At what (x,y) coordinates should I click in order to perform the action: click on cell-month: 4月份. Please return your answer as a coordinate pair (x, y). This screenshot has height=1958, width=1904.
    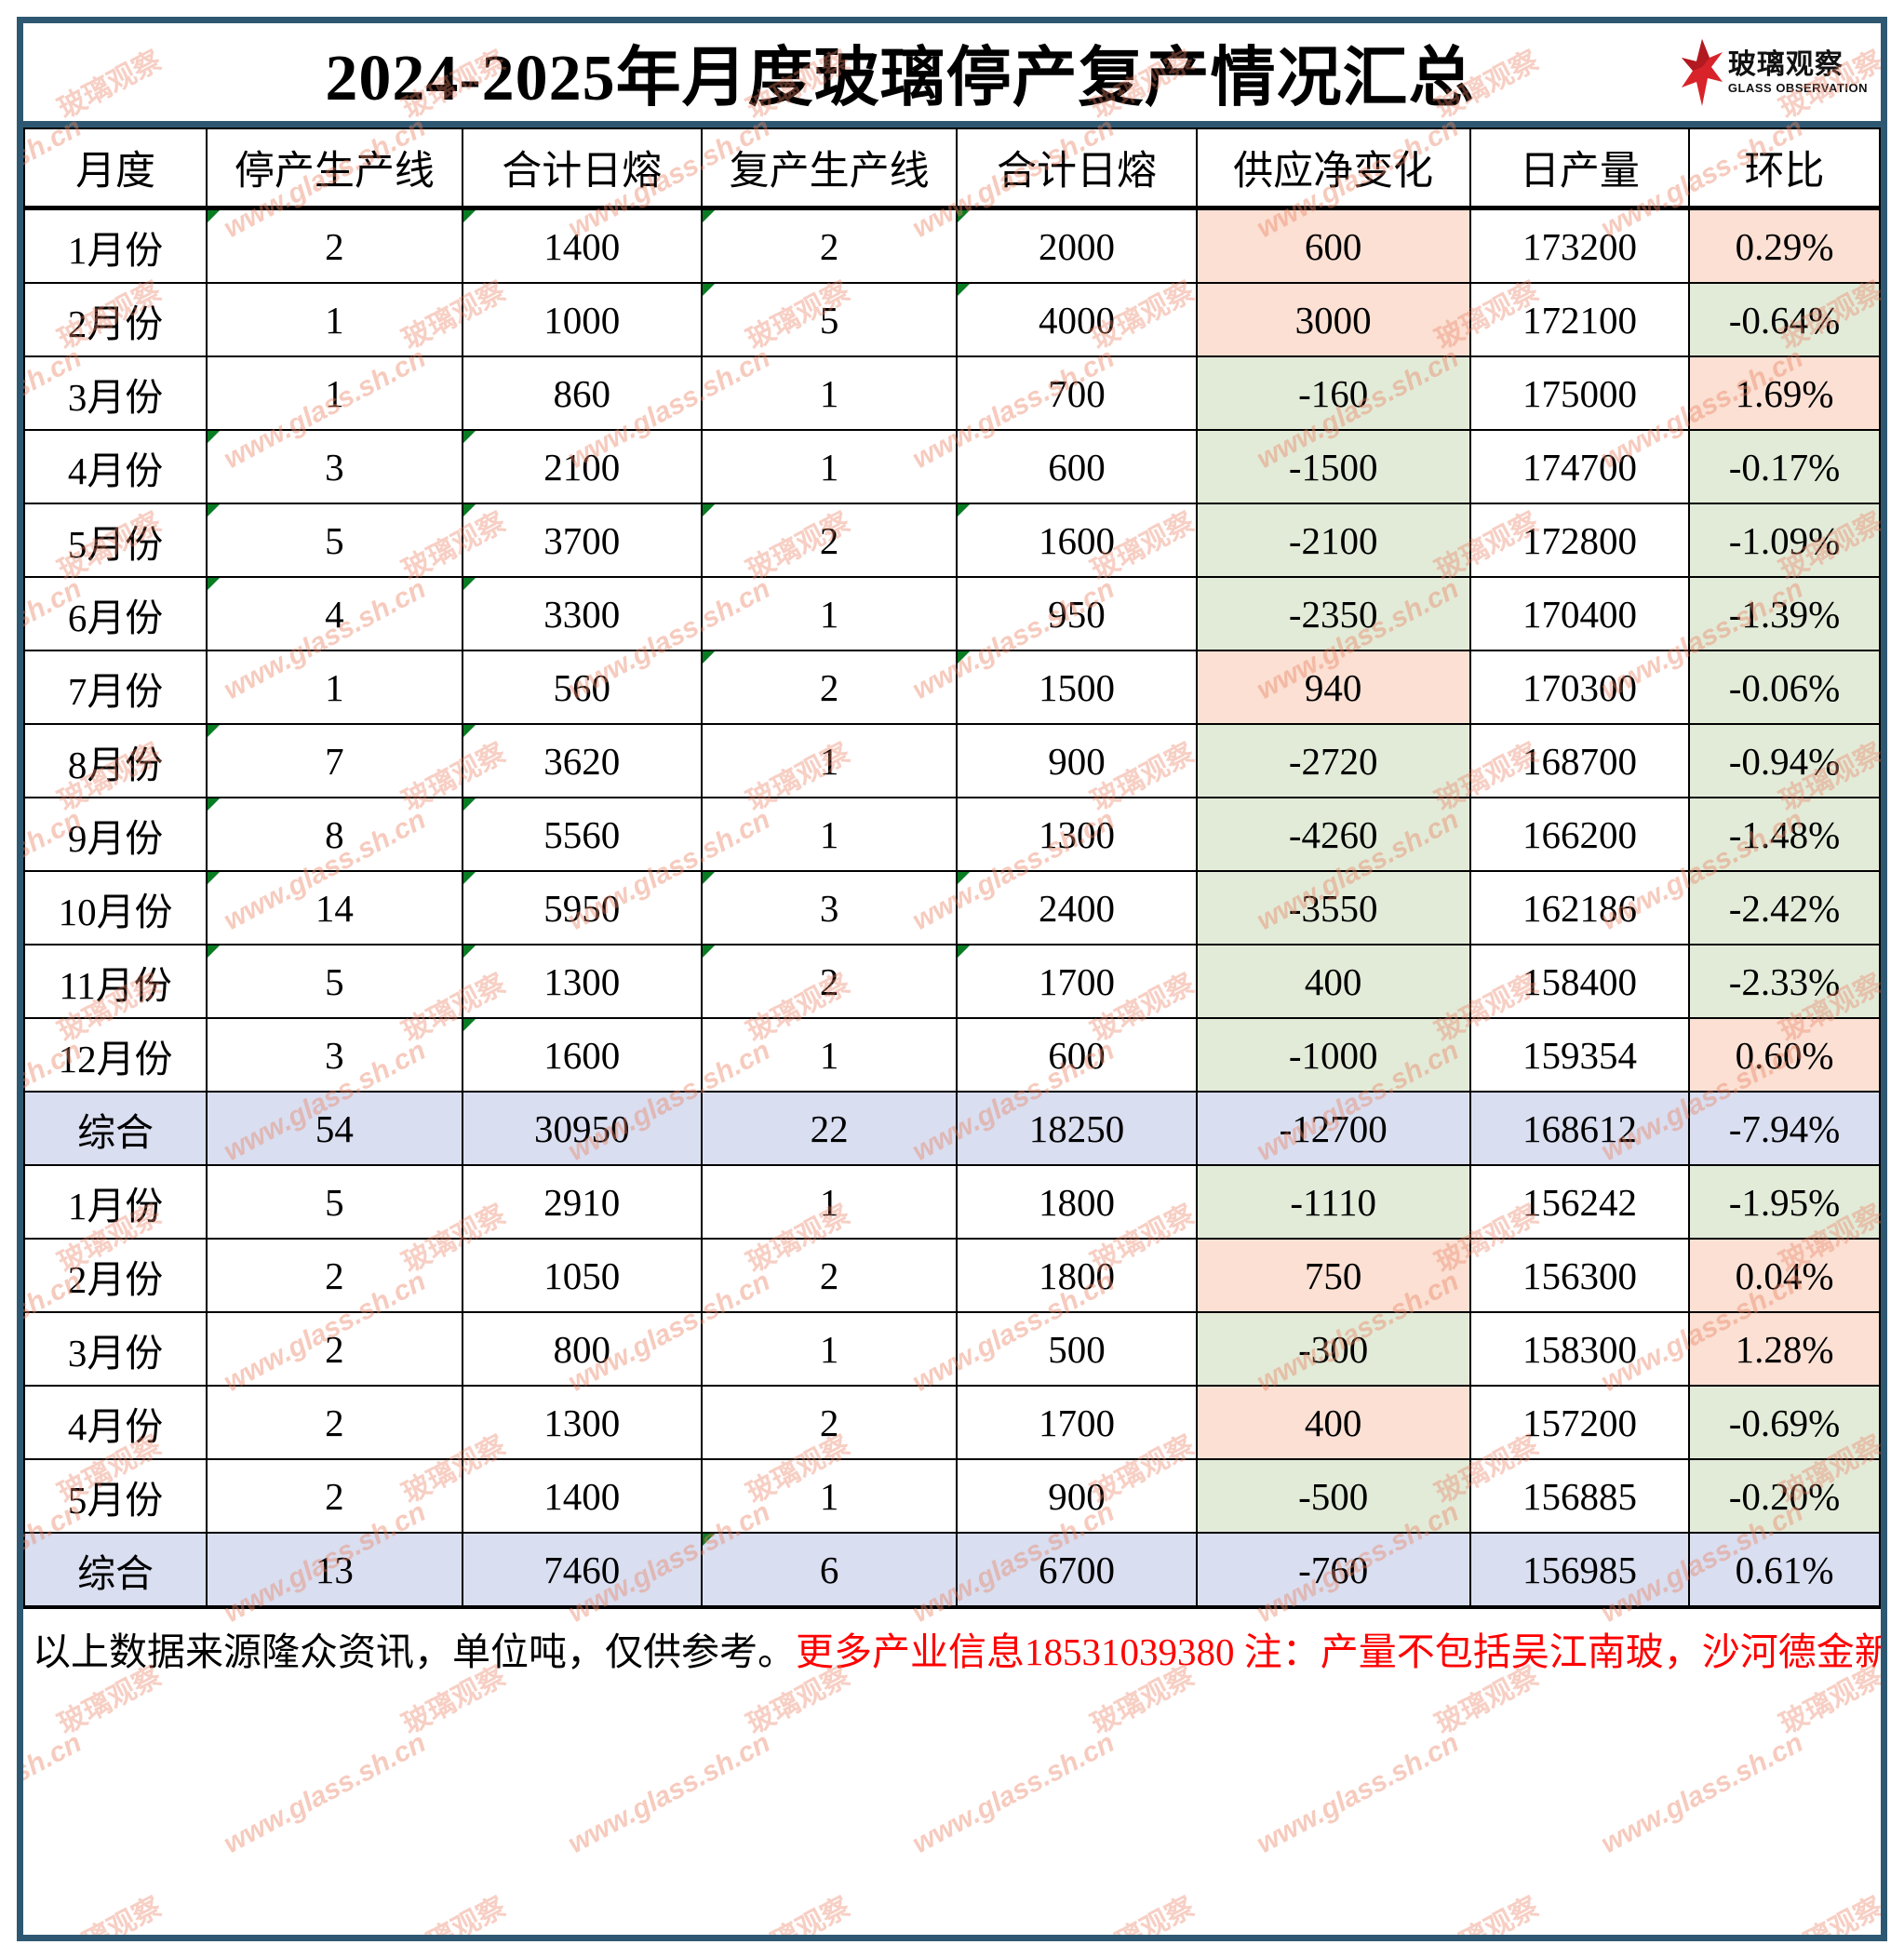
    Looking at the image, I should click on (115, 1423).